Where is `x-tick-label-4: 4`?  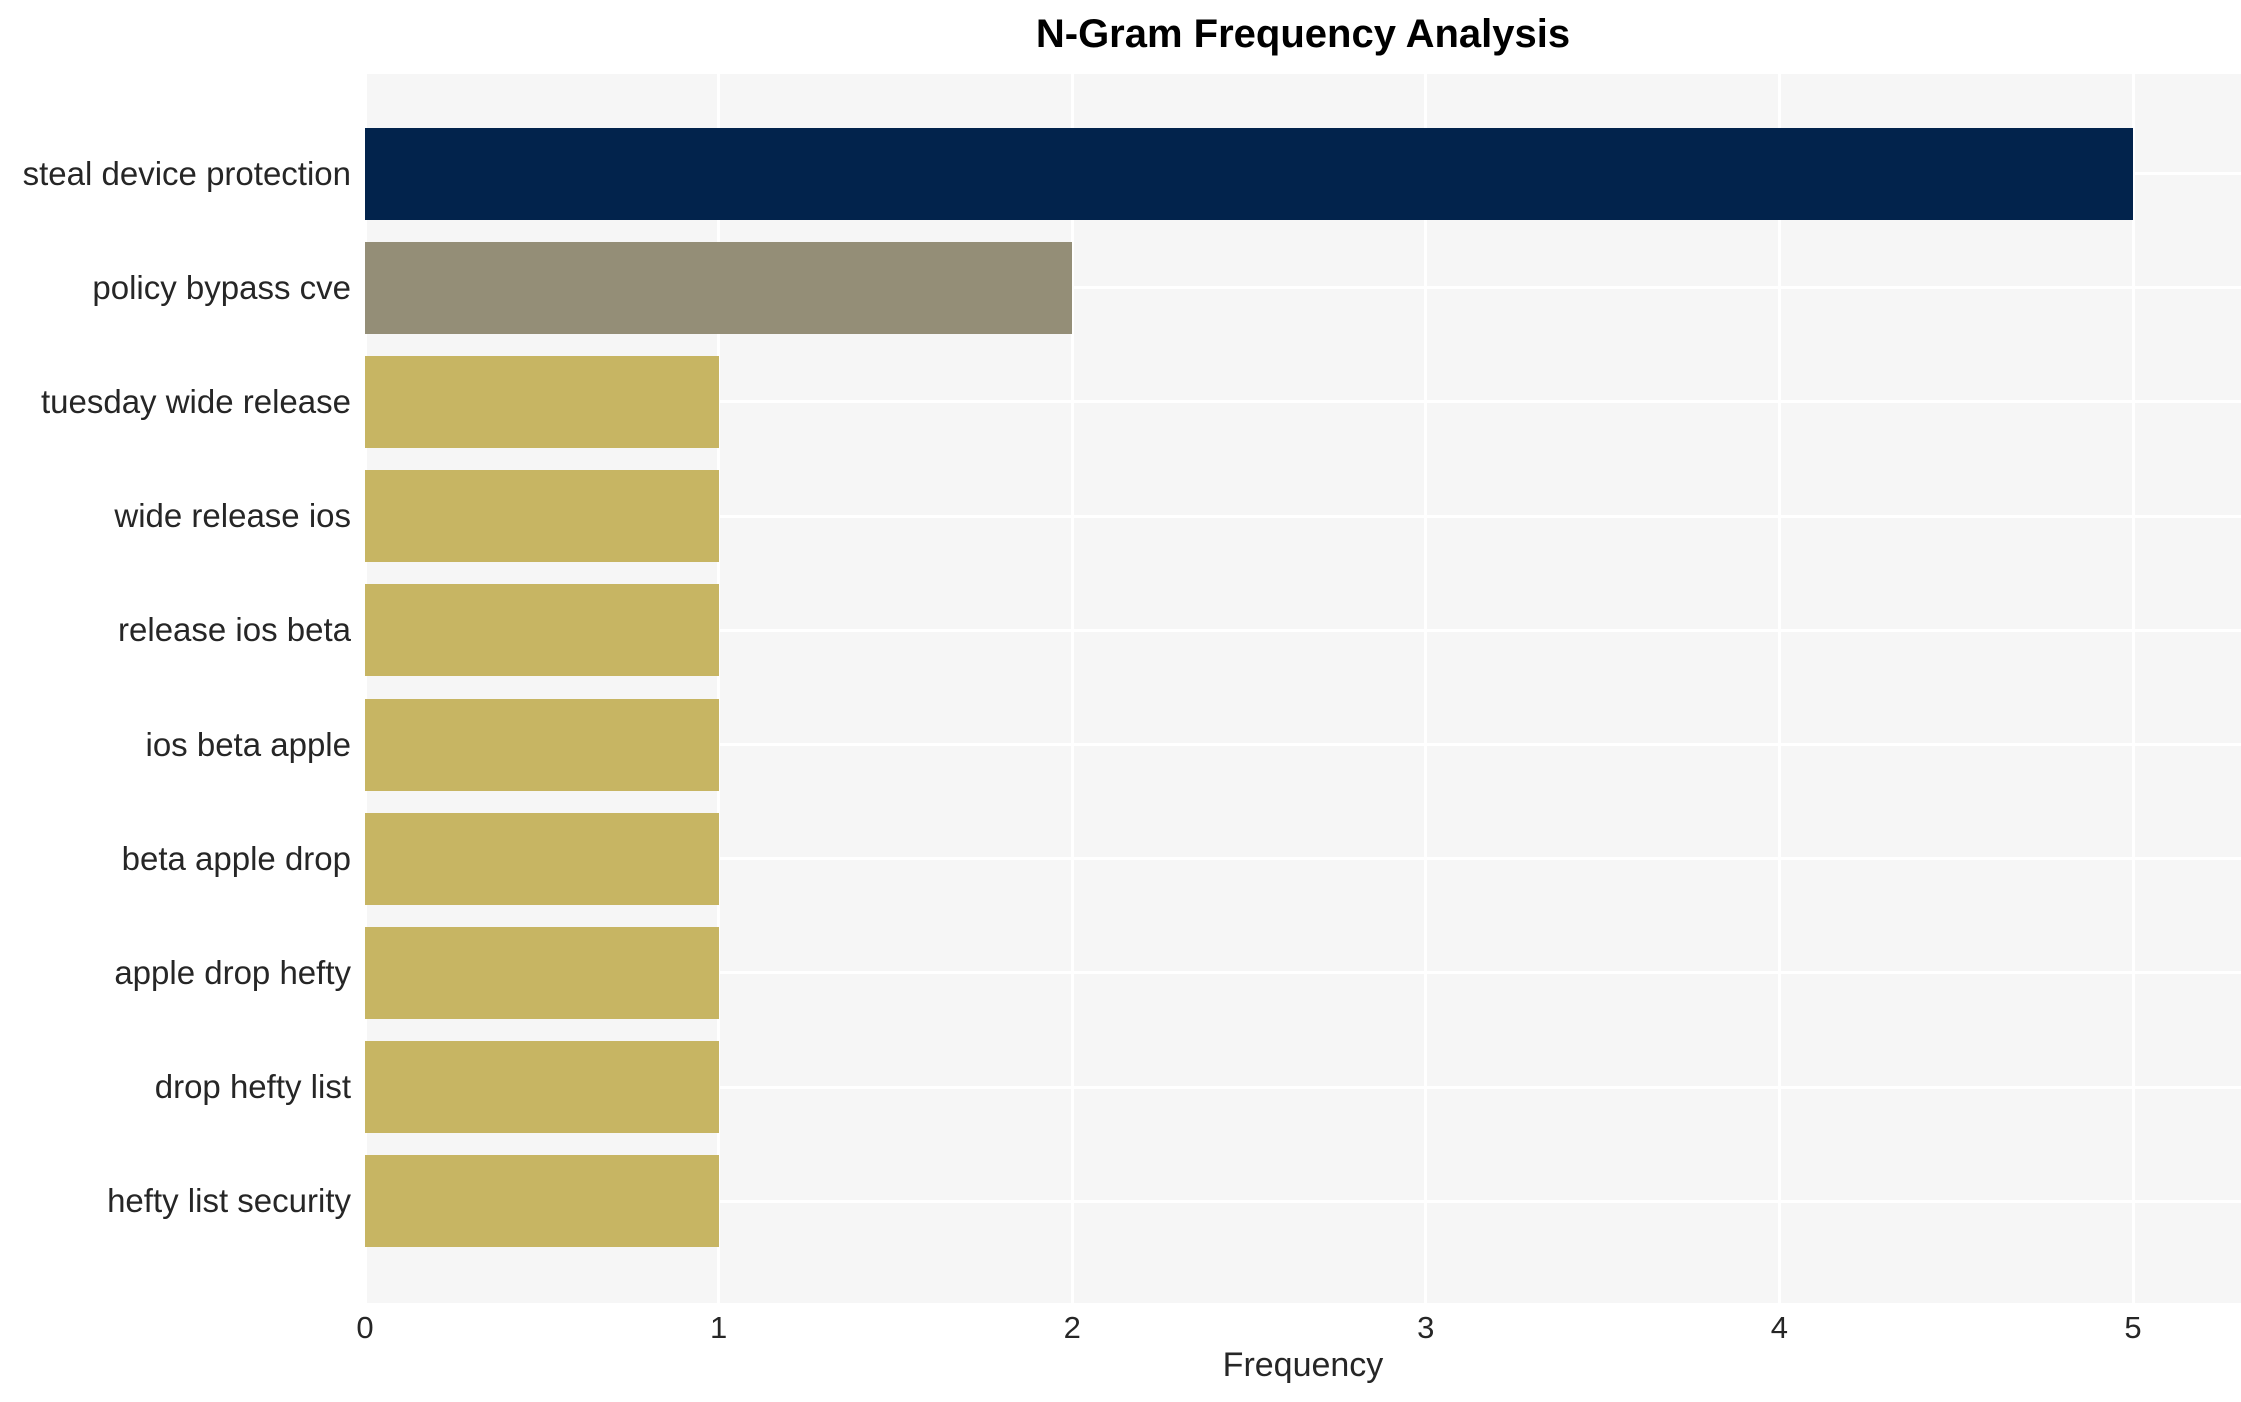 x-tick-label-4: 4 is located at coordinates (1779, 1327).